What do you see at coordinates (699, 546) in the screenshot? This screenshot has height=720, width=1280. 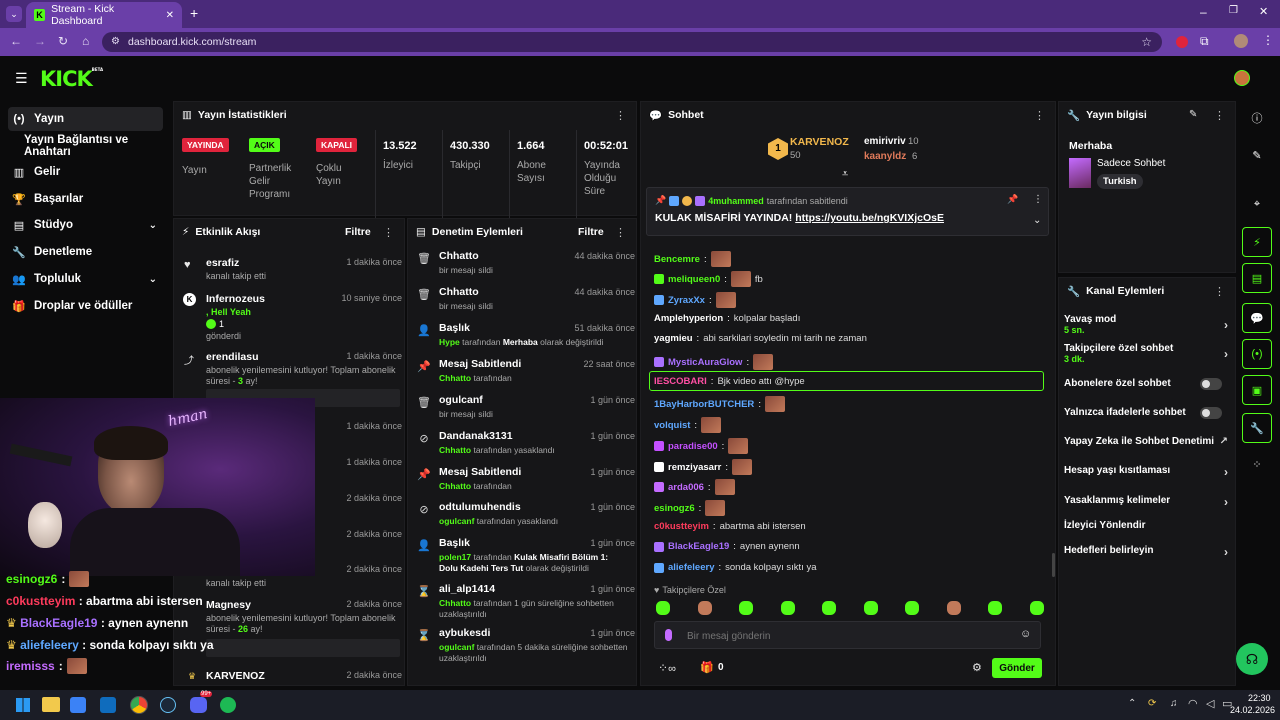 I see `chat-username: BlackEagle19` at bounding box center [699, 546].